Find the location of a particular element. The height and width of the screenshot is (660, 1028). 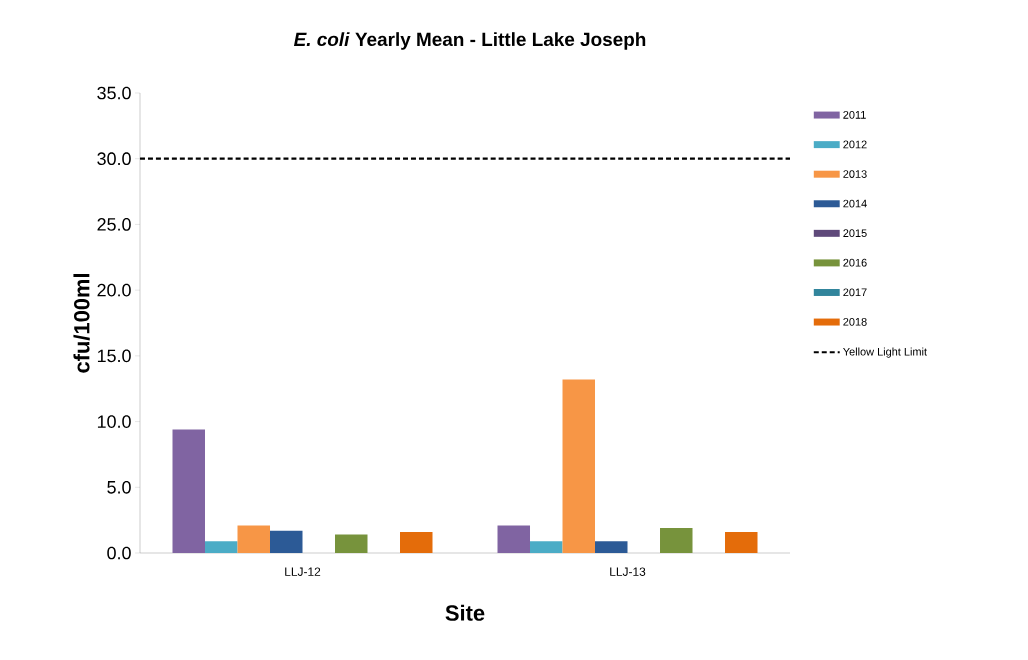

y-tick-label: 0.0 is located at coordinates (119, 553).